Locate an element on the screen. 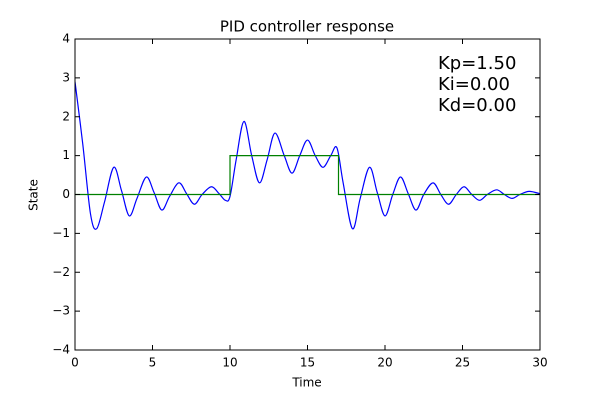  y-tick-label: −2 is located at coordinates (61, 272).